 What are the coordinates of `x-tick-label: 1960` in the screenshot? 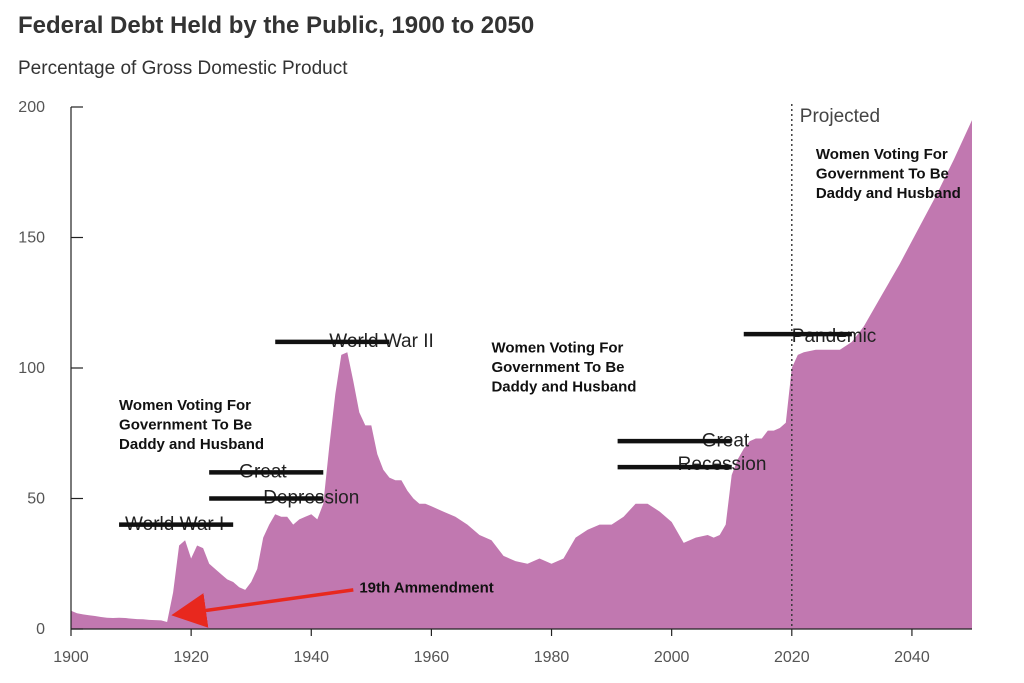 It's located at (432, 657).